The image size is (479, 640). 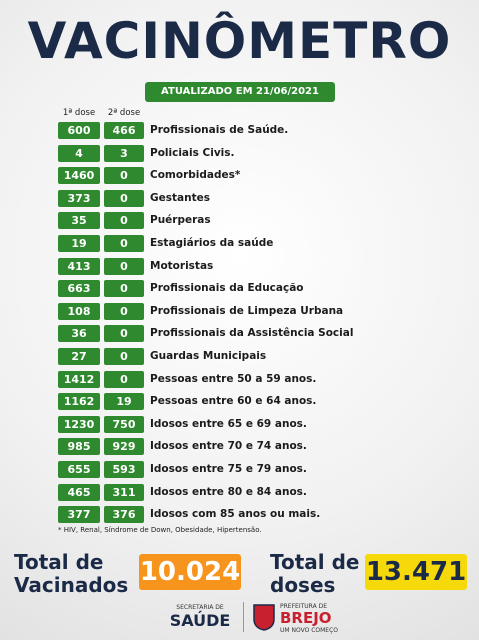 What do you see at coordinates (79, 424) in the screenshot?
I see `first-dose: 1230` at bounding box center [79, 424].